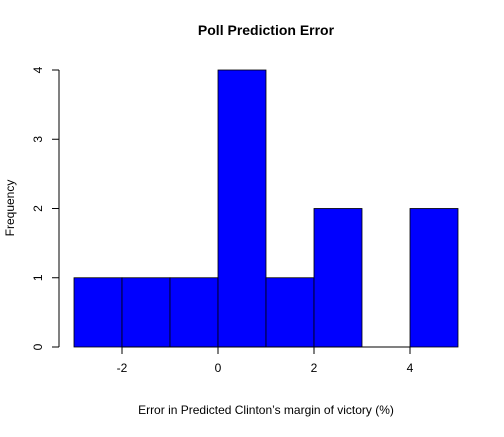 The width and height of the screenshot is (504, 437). I want to click on x-tick-label: -2, so click(122, 368).